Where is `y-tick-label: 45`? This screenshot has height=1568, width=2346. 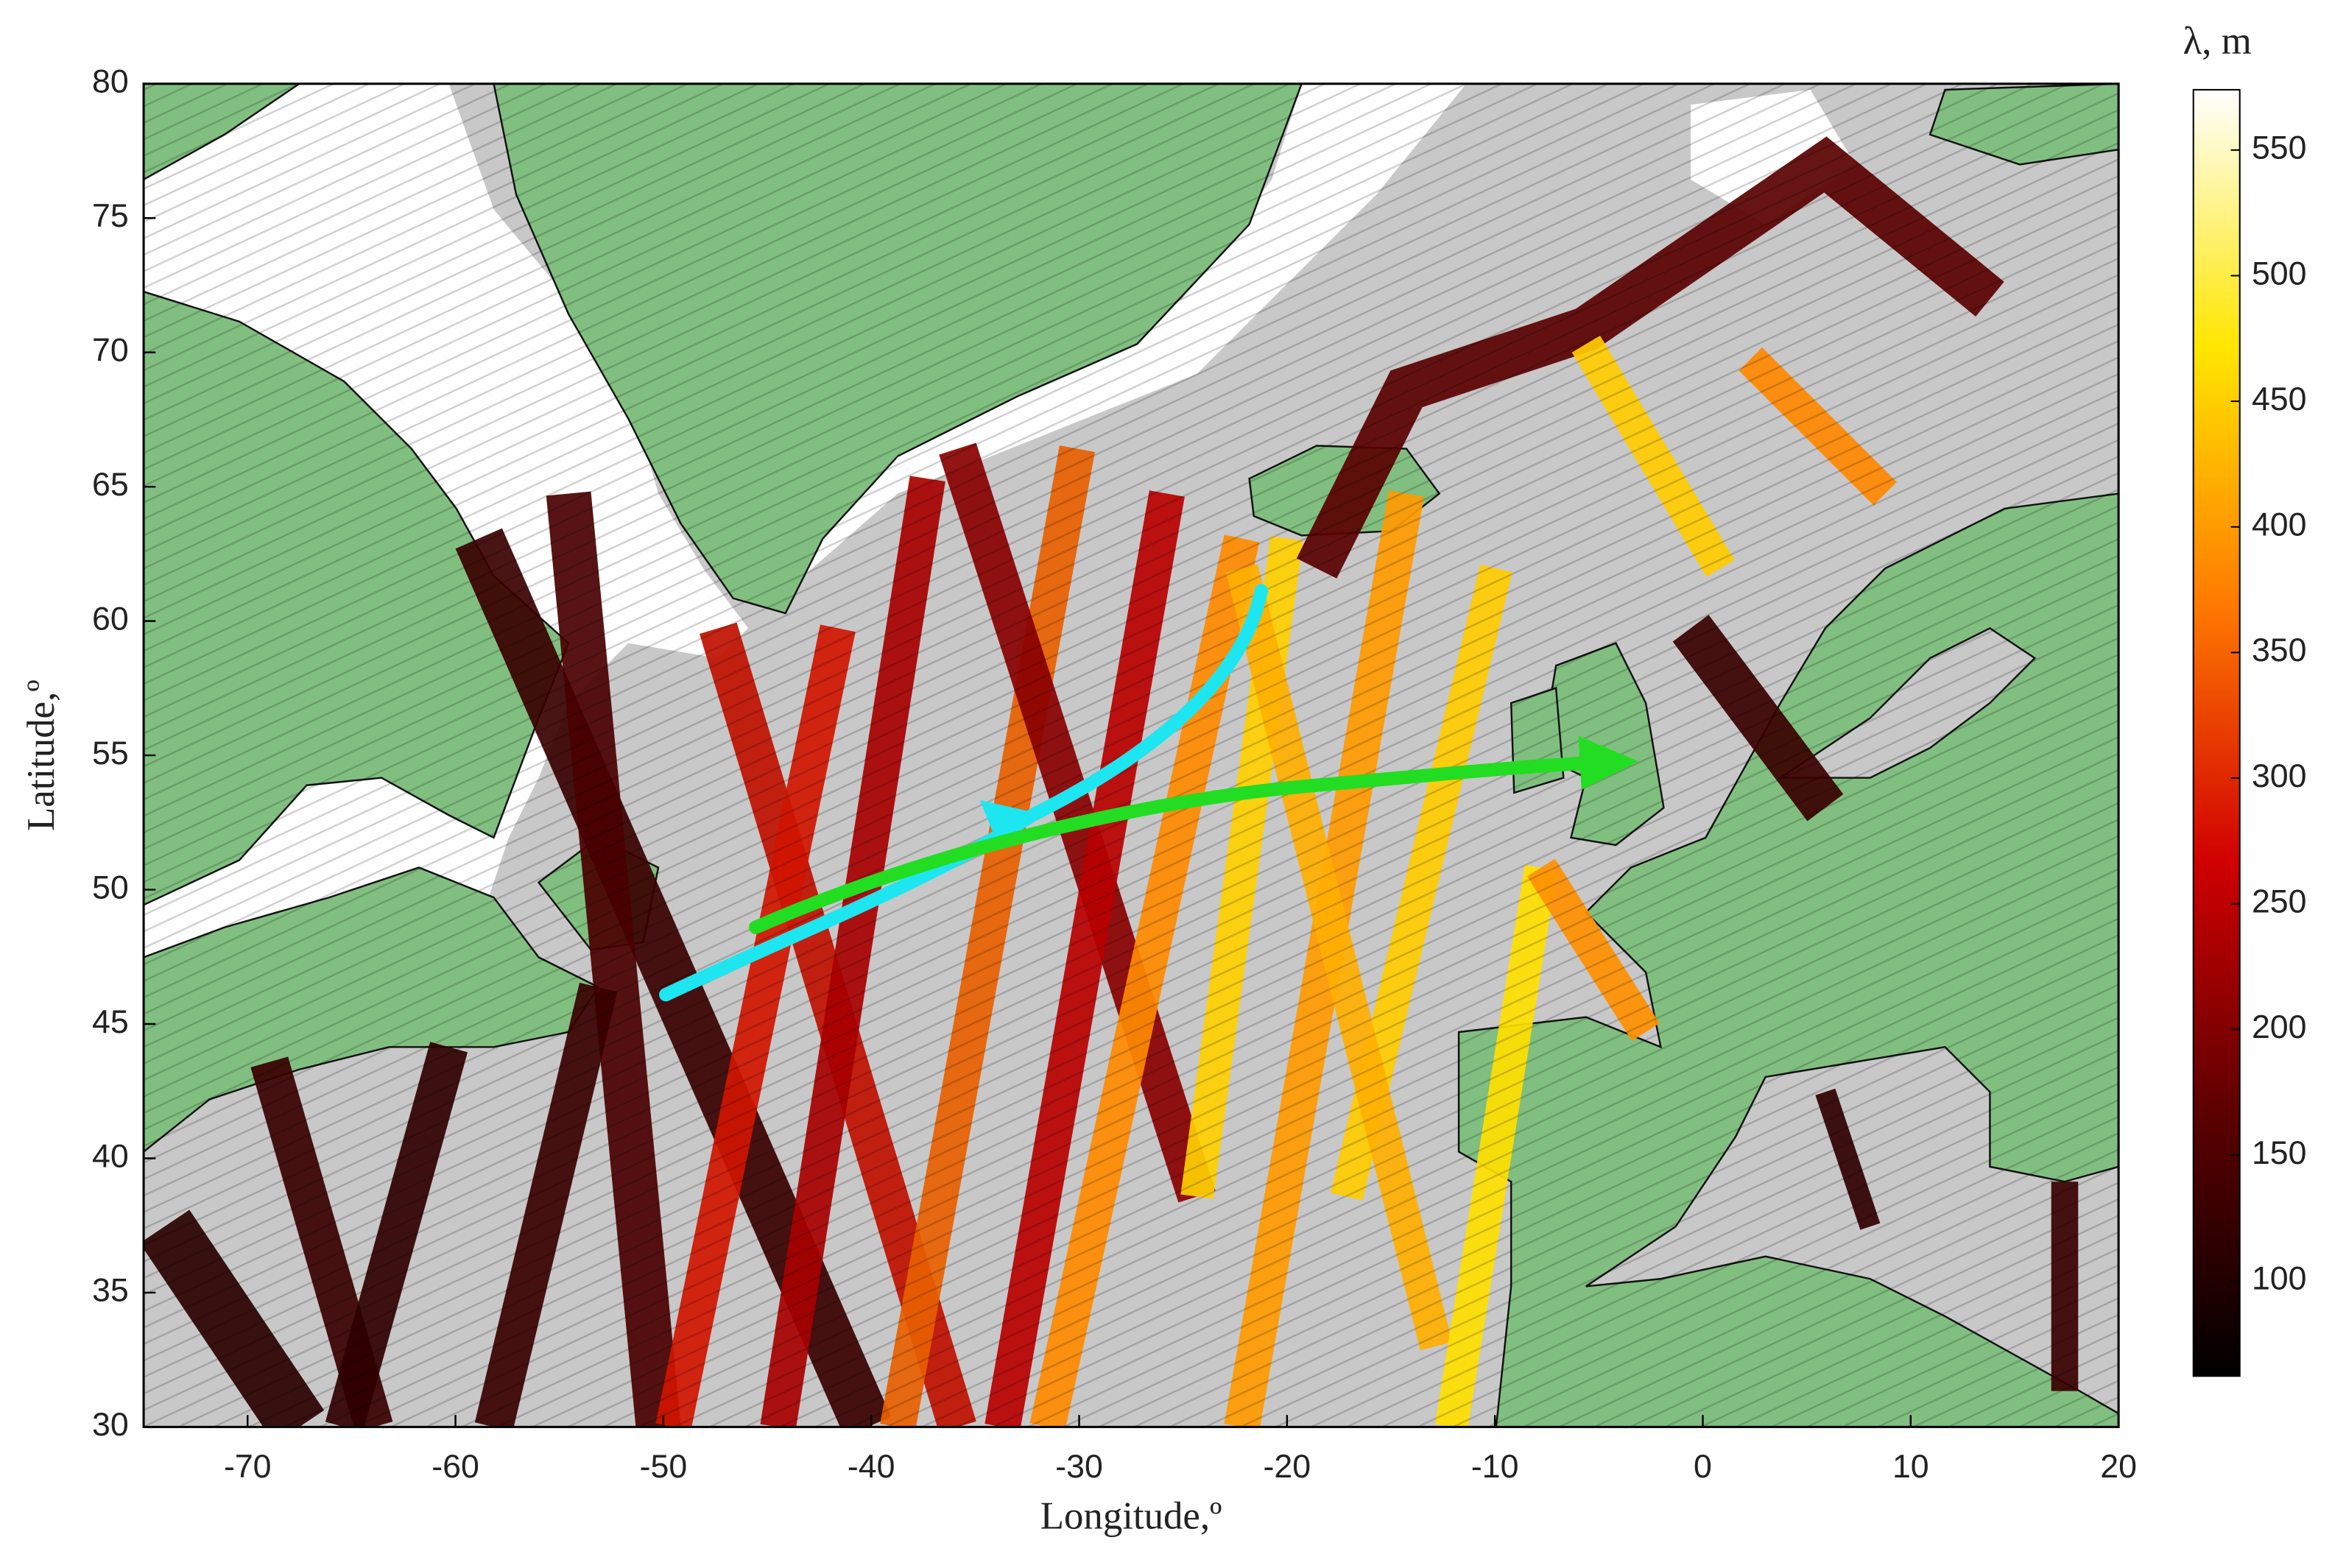 y-tick-label: 45 is located at coordinates (110, 1022).